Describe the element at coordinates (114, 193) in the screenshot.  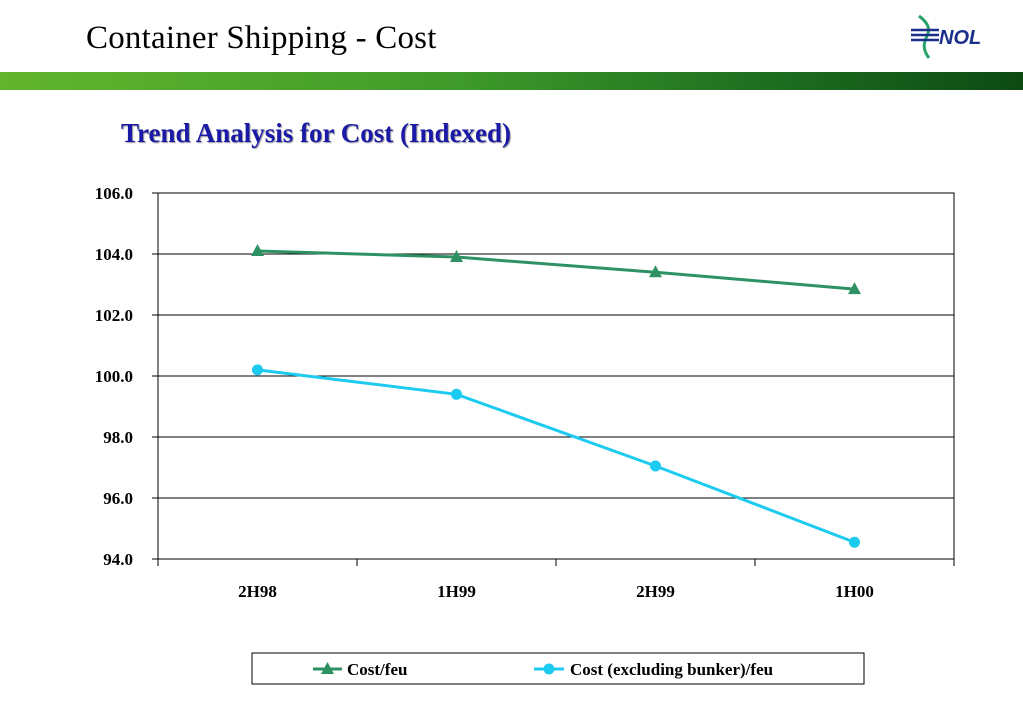
I see `y-tick-label: 106.0` at that location.